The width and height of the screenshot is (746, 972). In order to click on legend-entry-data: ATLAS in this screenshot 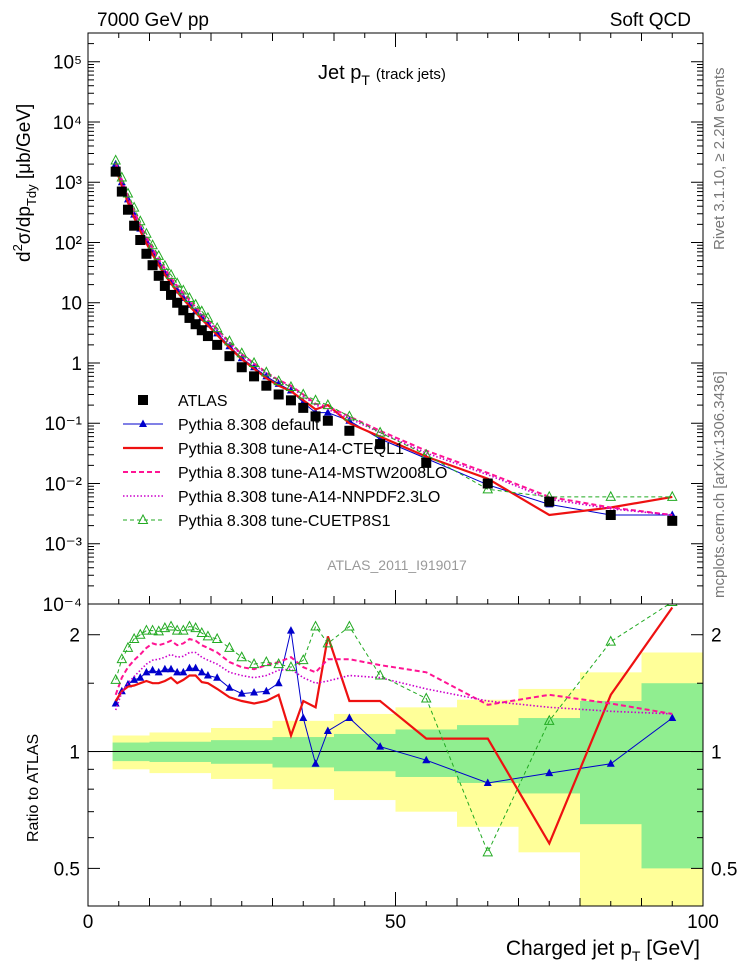, I will do `click(183, 401)`.